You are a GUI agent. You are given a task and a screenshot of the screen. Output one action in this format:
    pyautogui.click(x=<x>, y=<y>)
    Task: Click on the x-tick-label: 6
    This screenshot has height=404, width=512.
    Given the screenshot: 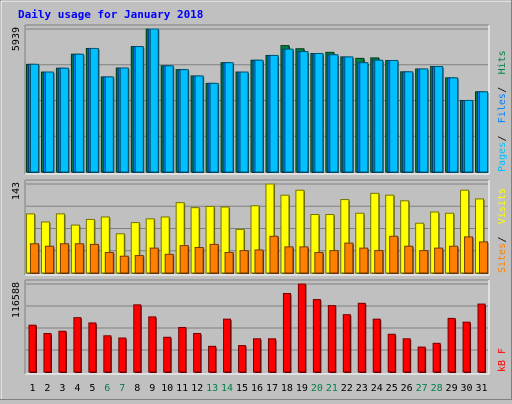 What is the action you would take?
    pyautogui.click(x=107, y=388)
    